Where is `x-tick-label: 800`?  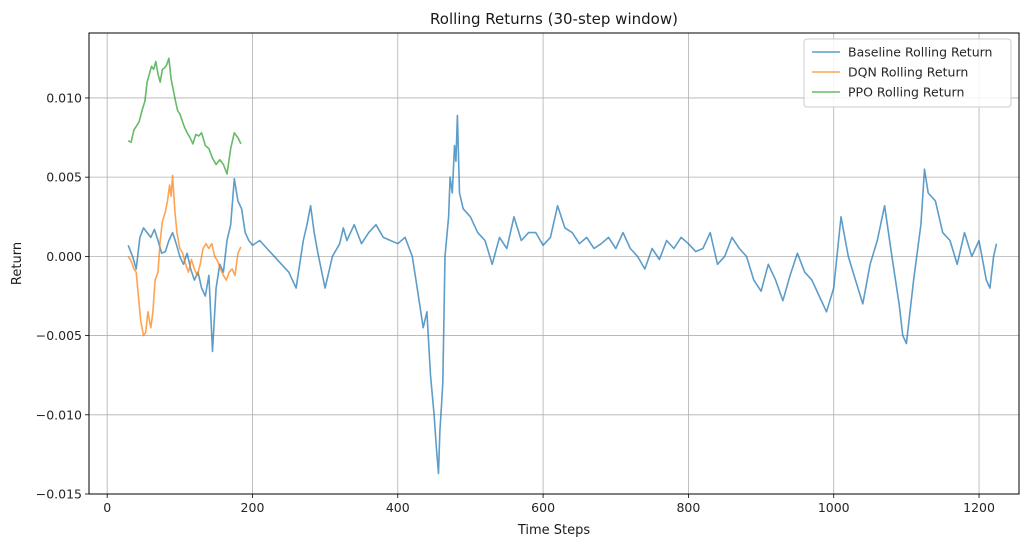
x-tick-label: 800 is located at coordinates (688, 507).